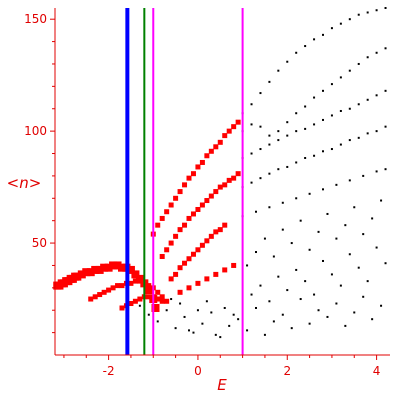 The width and height of the screenshot is (400, 400). I want to click on x-axis-title: E, so click(222, 385).